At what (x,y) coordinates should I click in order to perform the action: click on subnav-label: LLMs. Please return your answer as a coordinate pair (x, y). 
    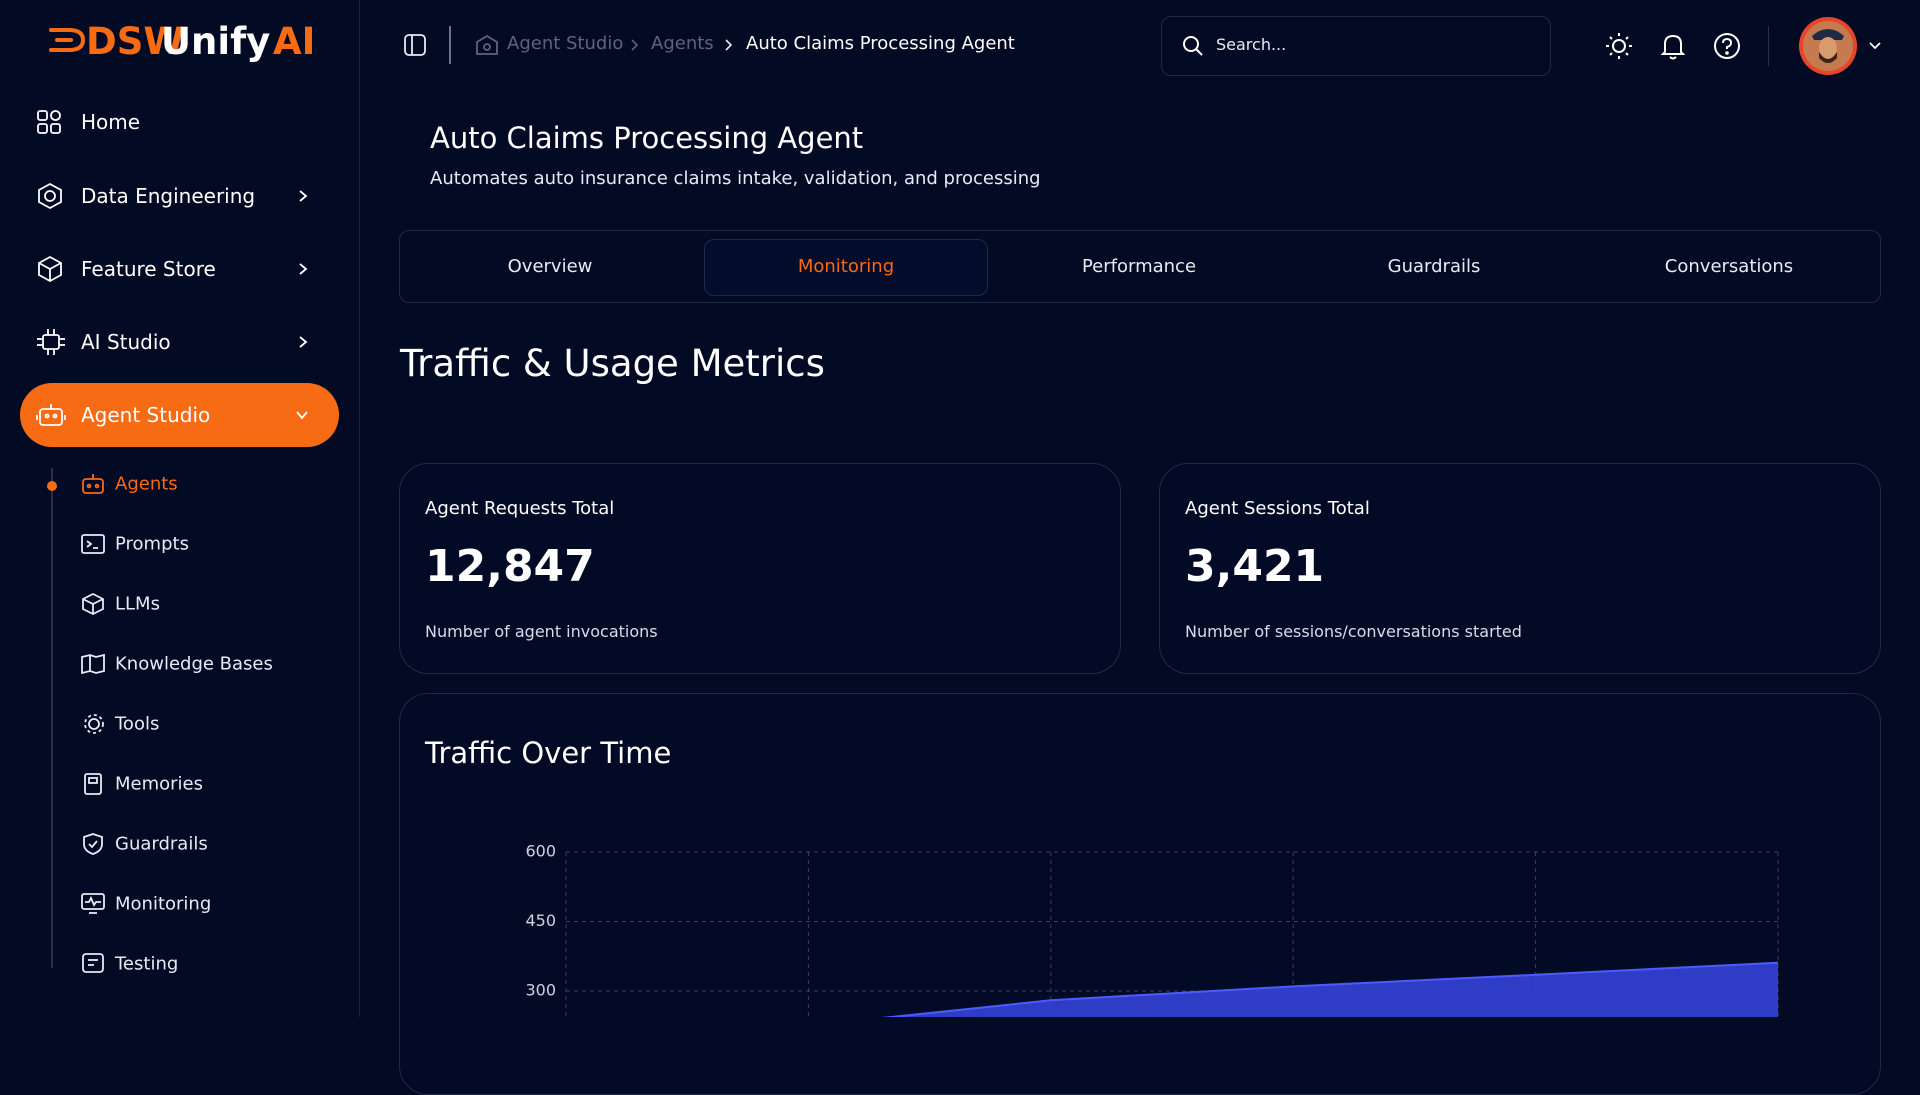
    Looking at the image, I should click on (137, 604).